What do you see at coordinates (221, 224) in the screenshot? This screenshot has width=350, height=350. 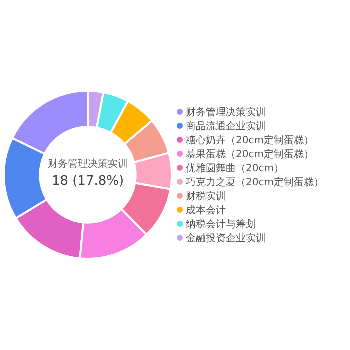 I see `legend-label: 纳税会计与筹划` at bounding box center [221, 224].